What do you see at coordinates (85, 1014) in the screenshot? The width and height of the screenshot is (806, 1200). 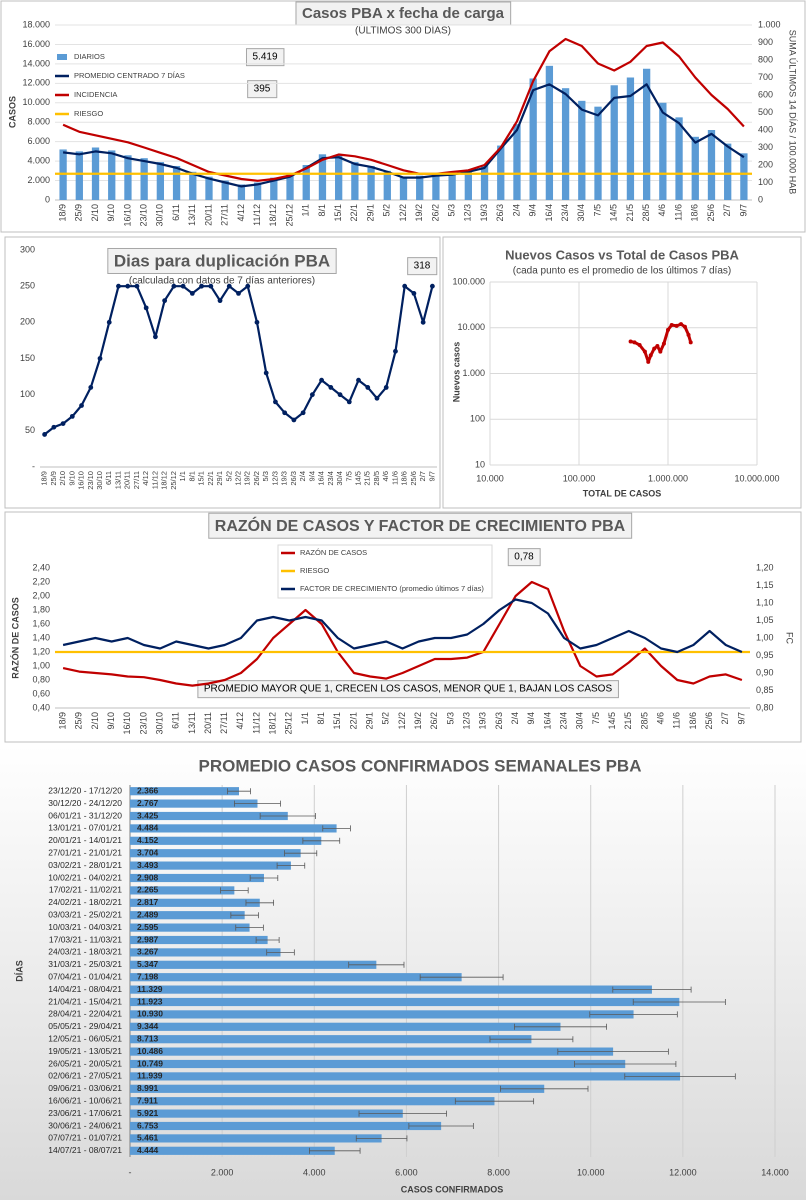 I see `y-tick-label: 28/04/21 - 22/04/21` at bounding box center [85, 1014].